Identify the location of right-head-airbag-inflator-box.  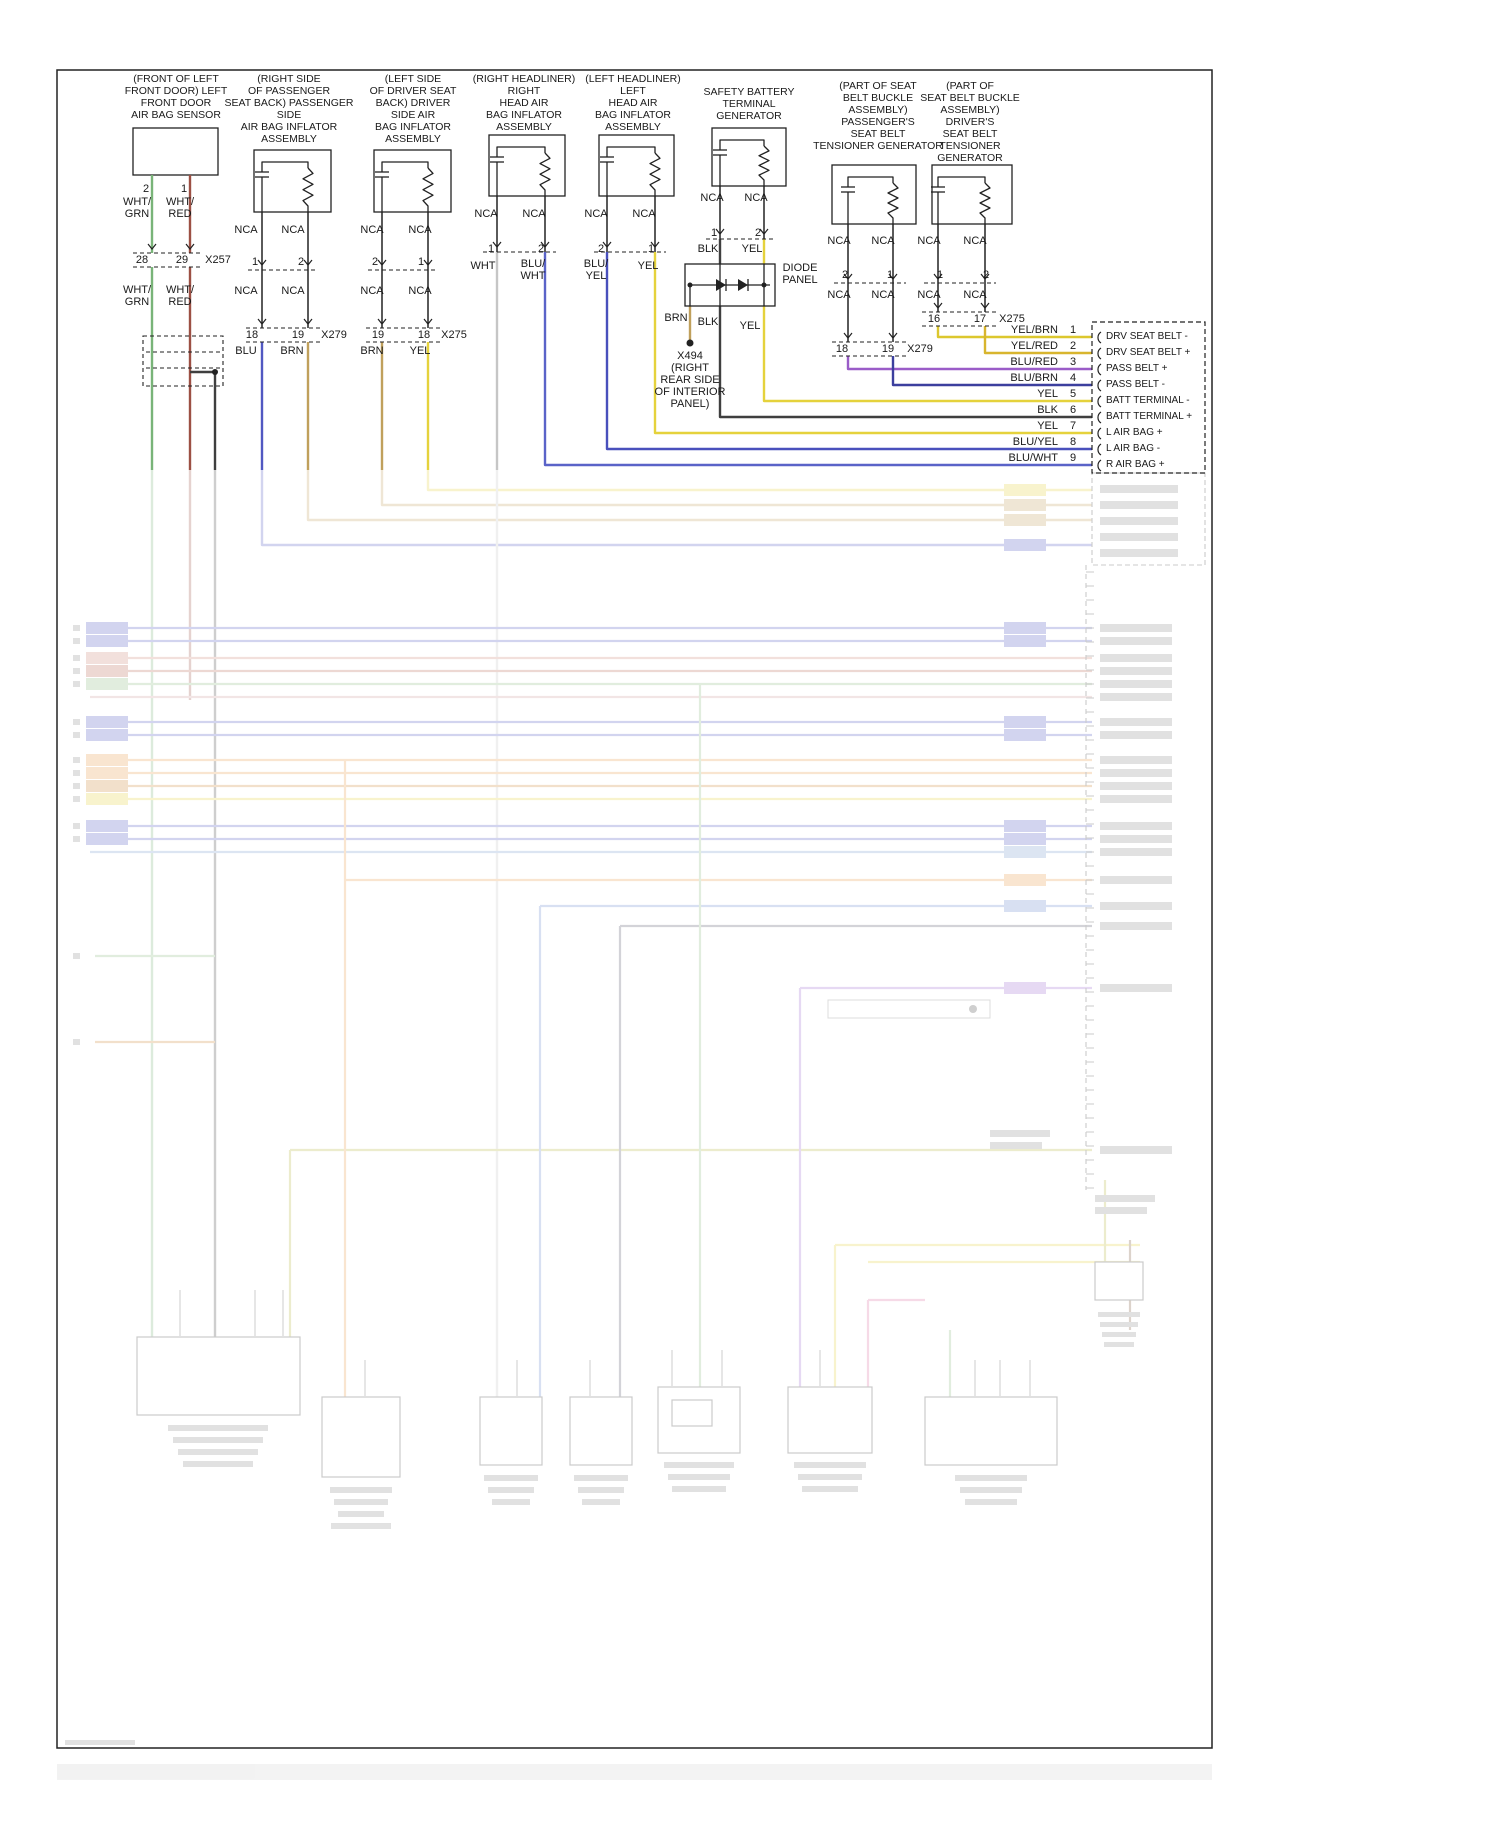
(527, 165).